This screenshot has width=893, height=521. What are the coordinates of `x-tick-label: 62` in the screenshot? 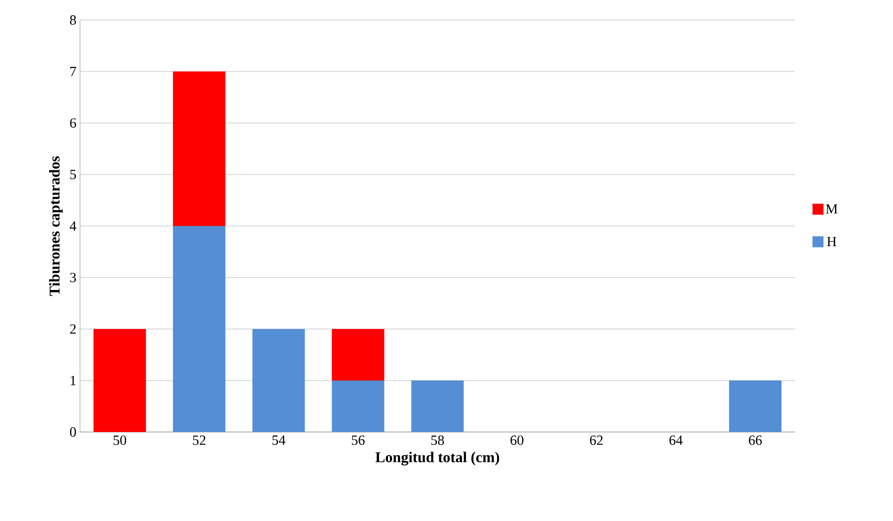 It's located at (596, 440).